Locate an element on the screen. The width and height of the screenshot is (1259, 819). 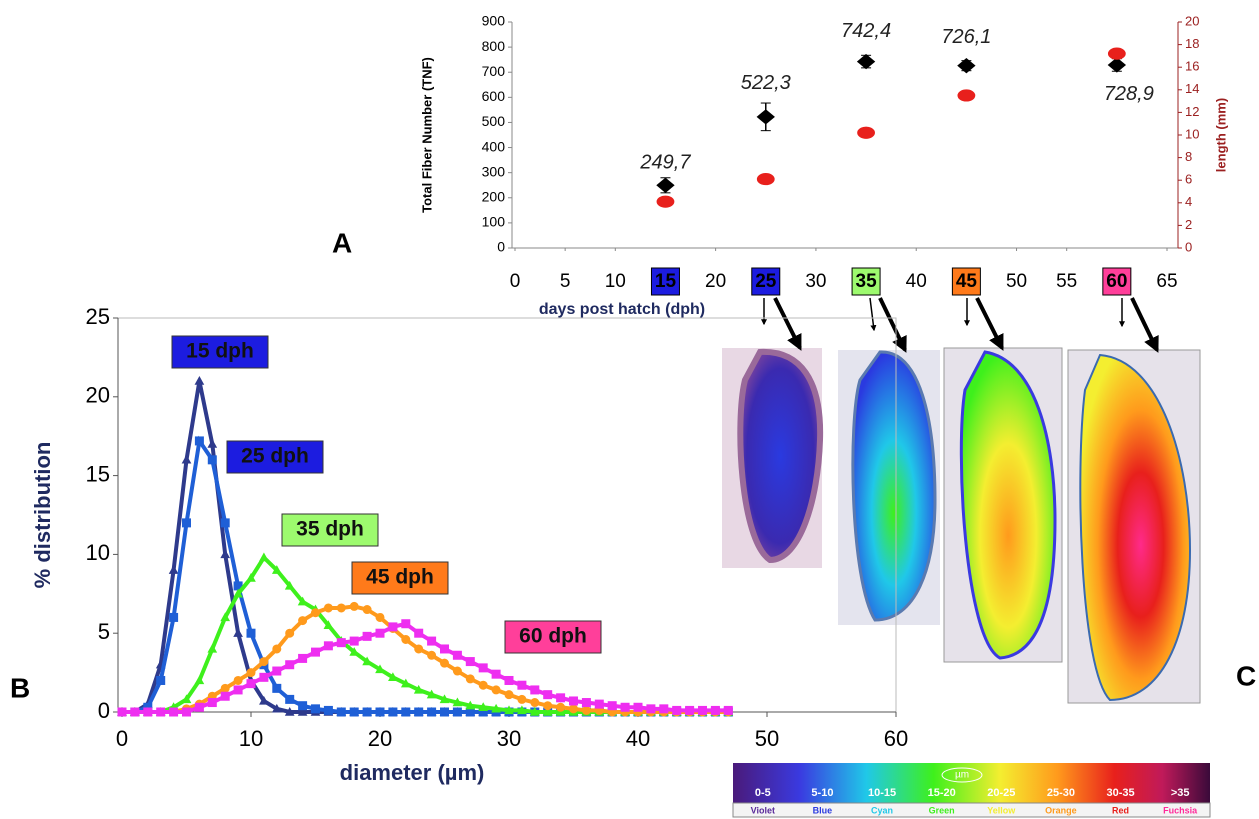
color-scale-name: Red is located at coordinates (1120, 810).